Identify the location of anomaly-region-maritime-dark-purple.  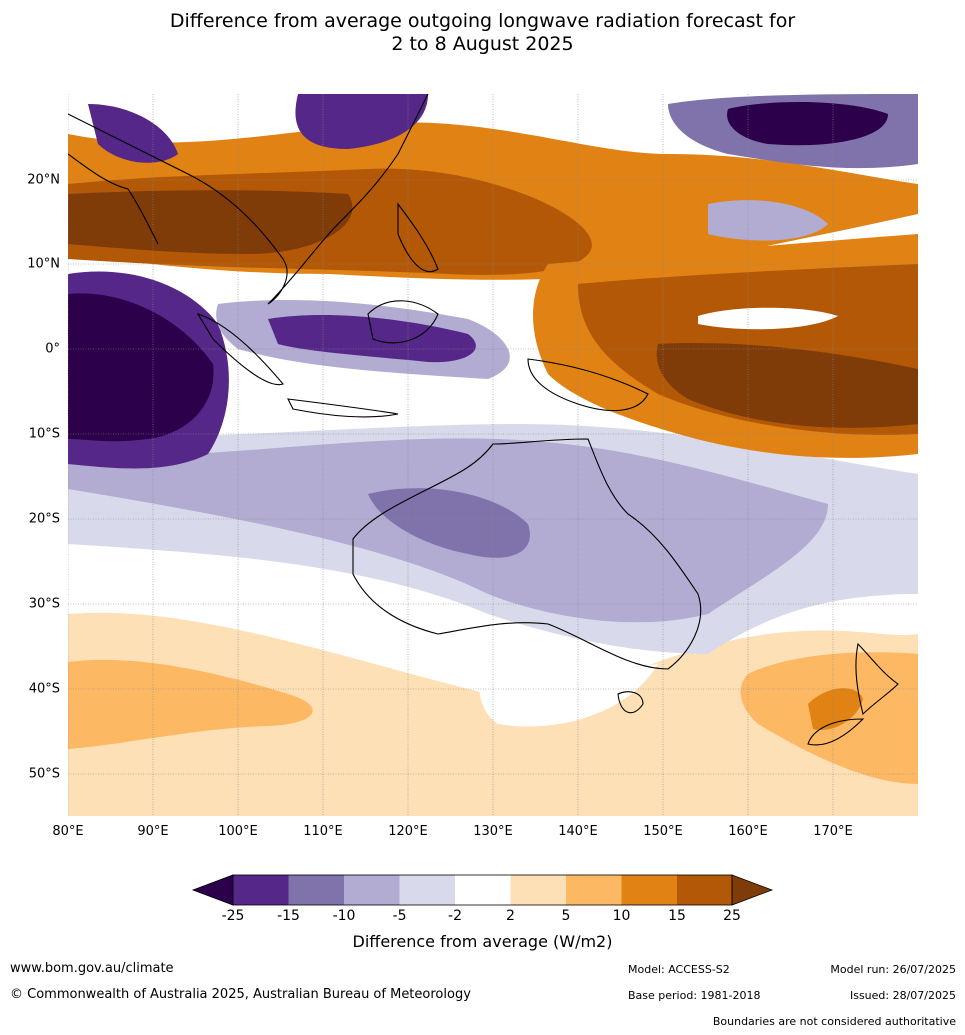
(372, 338).